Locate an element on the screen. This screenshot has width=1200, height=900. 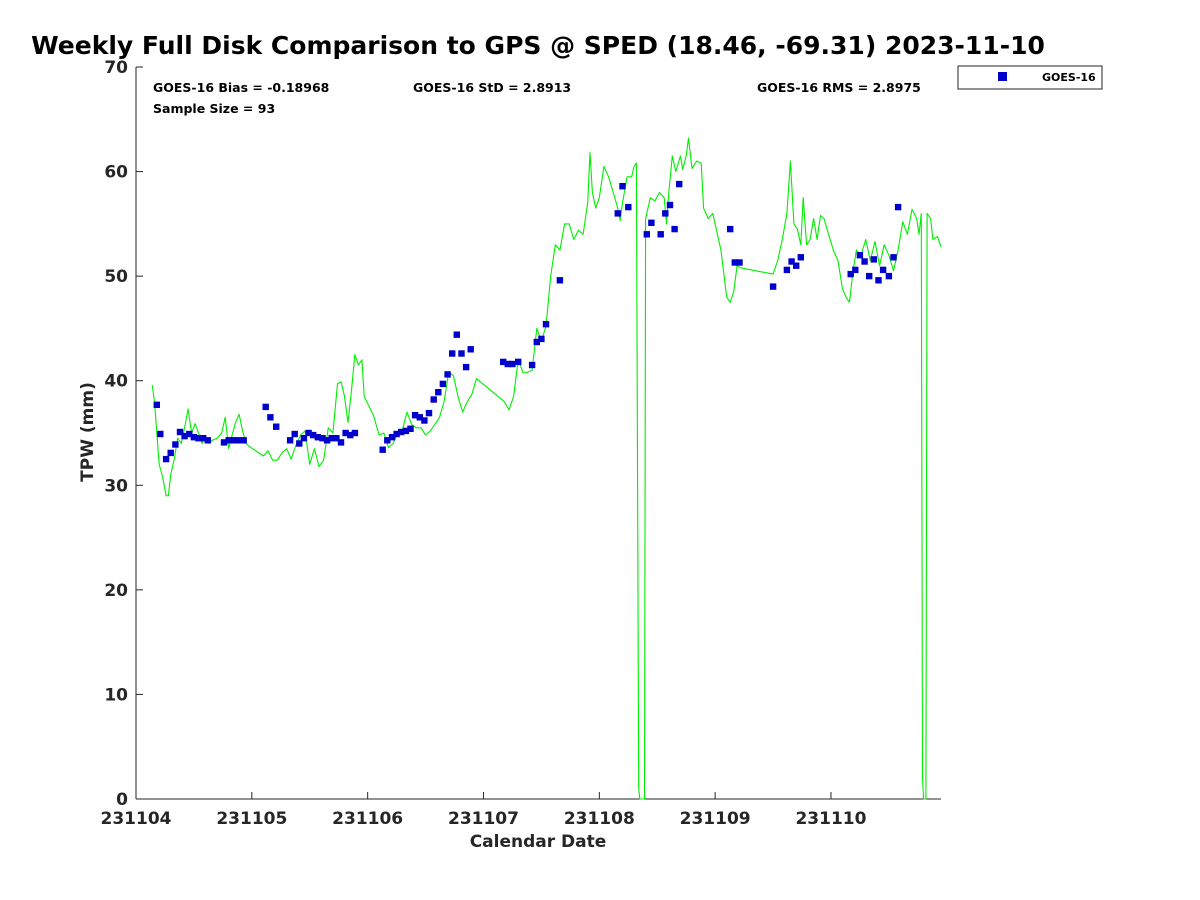
legend-marker-goes16 is located at coordinates (1002, 76).